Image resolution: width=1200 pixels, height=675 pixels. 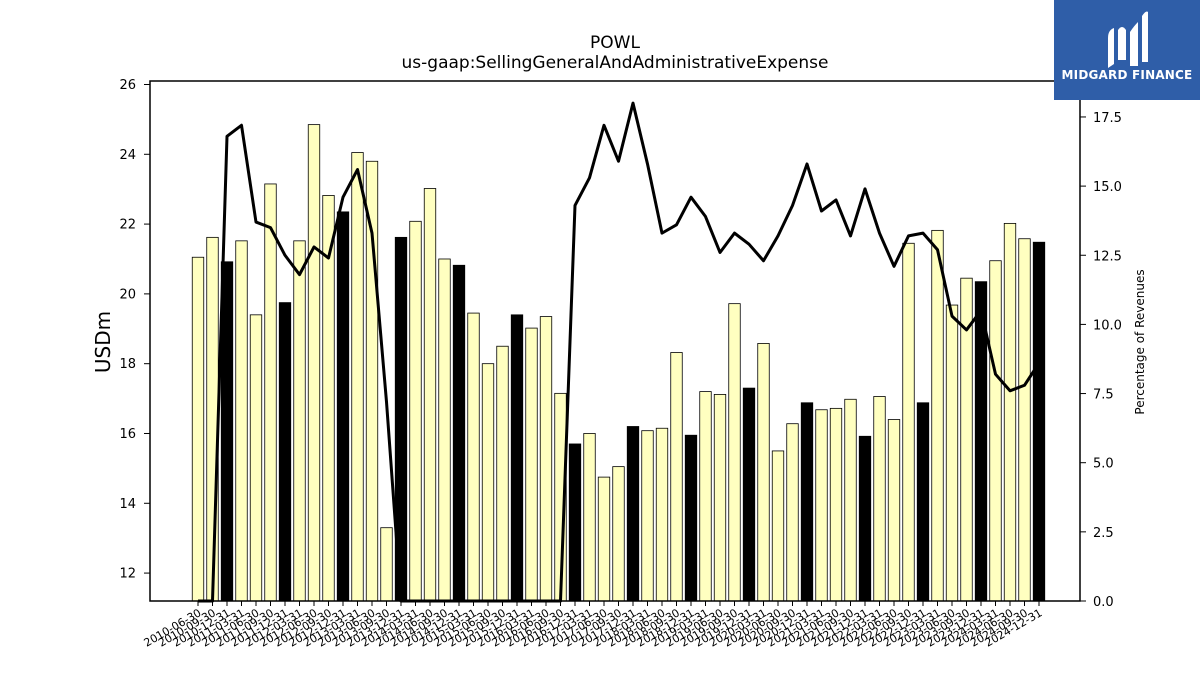 What do you see at coordinates (1101, 360) in the screenshot?
I see `right-axis-ticks: 0.0 2.5 5.0 7.5 10.0 12.5 15.0 17.5` at bounding box center [1101, 360].